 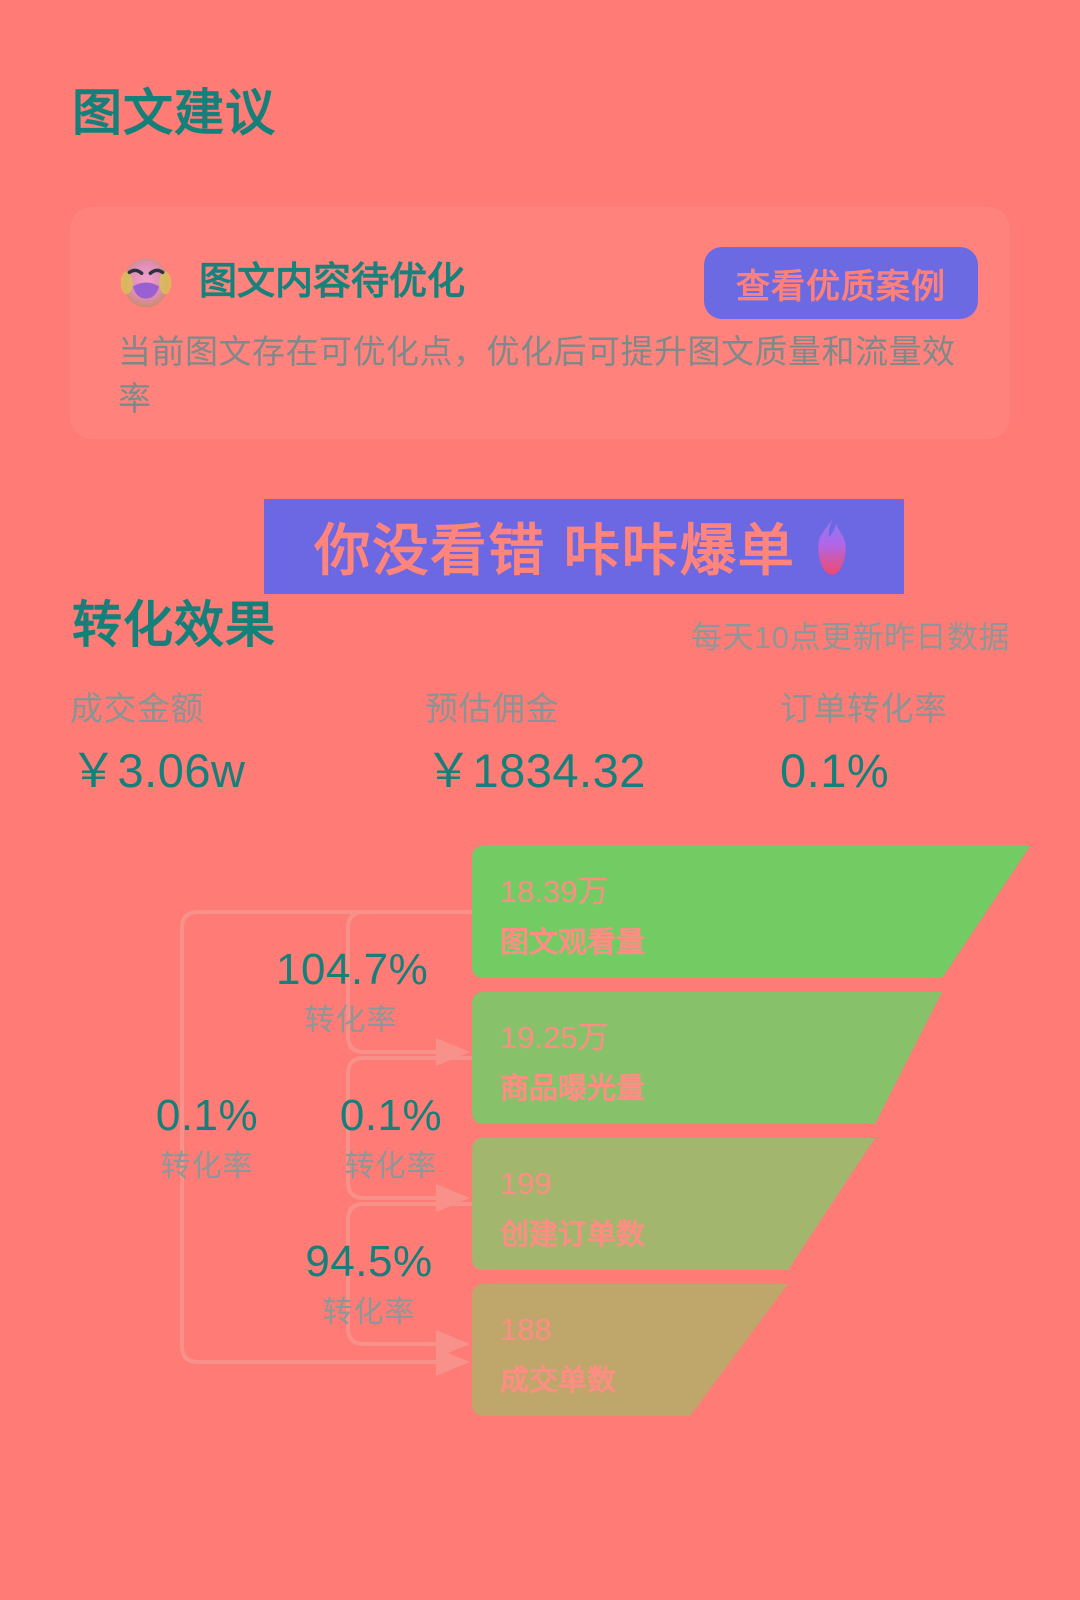 I want to click on crying-face-icon, so click(x=146, y=283).